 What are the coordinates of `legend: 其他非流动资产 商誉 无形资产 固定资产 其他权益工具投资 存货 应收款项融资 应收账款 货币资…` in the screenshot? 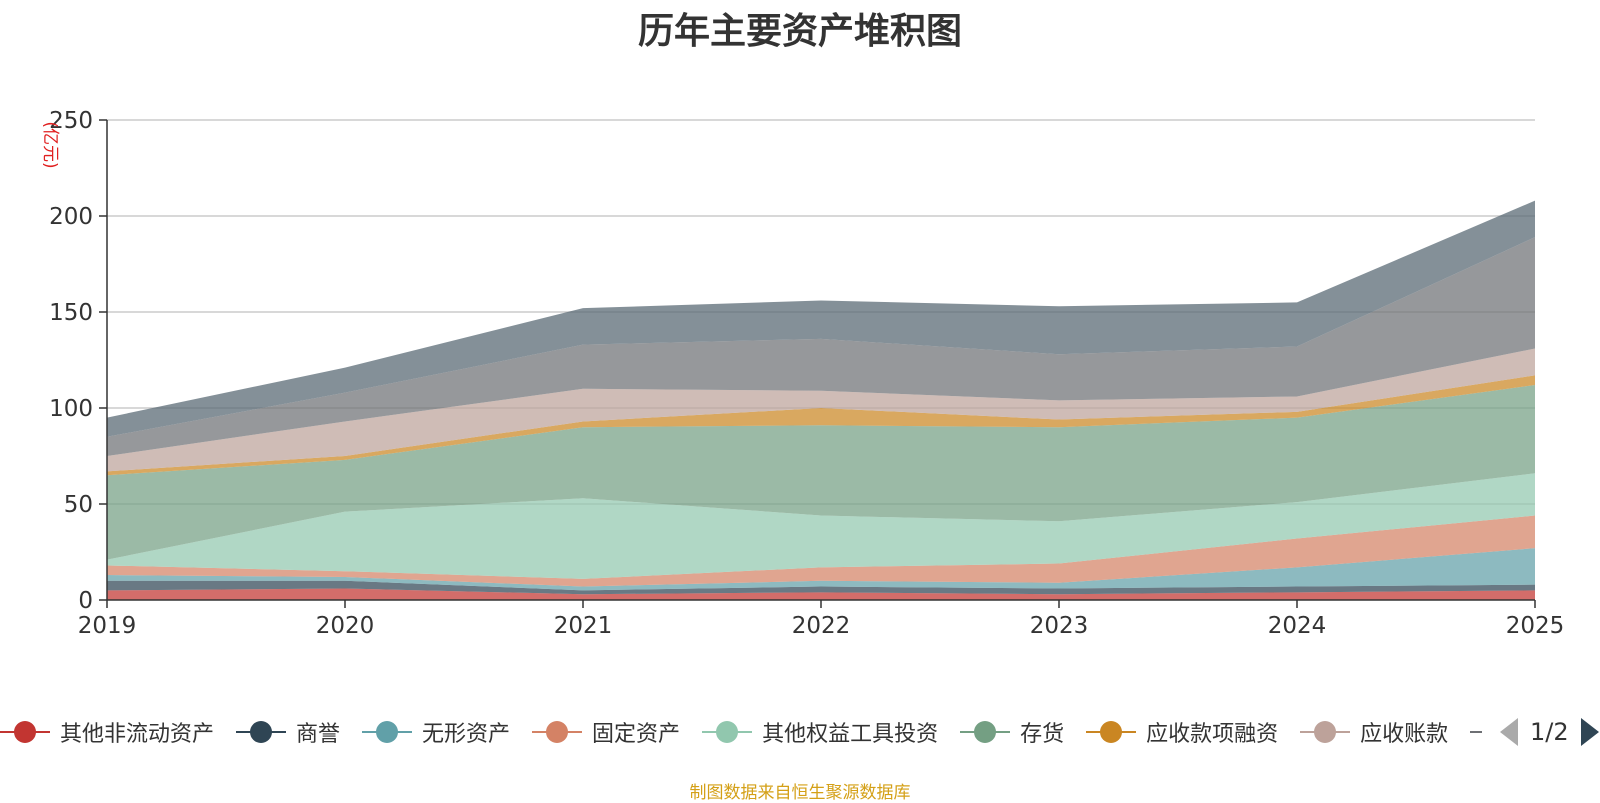 It's located at (800, 732).